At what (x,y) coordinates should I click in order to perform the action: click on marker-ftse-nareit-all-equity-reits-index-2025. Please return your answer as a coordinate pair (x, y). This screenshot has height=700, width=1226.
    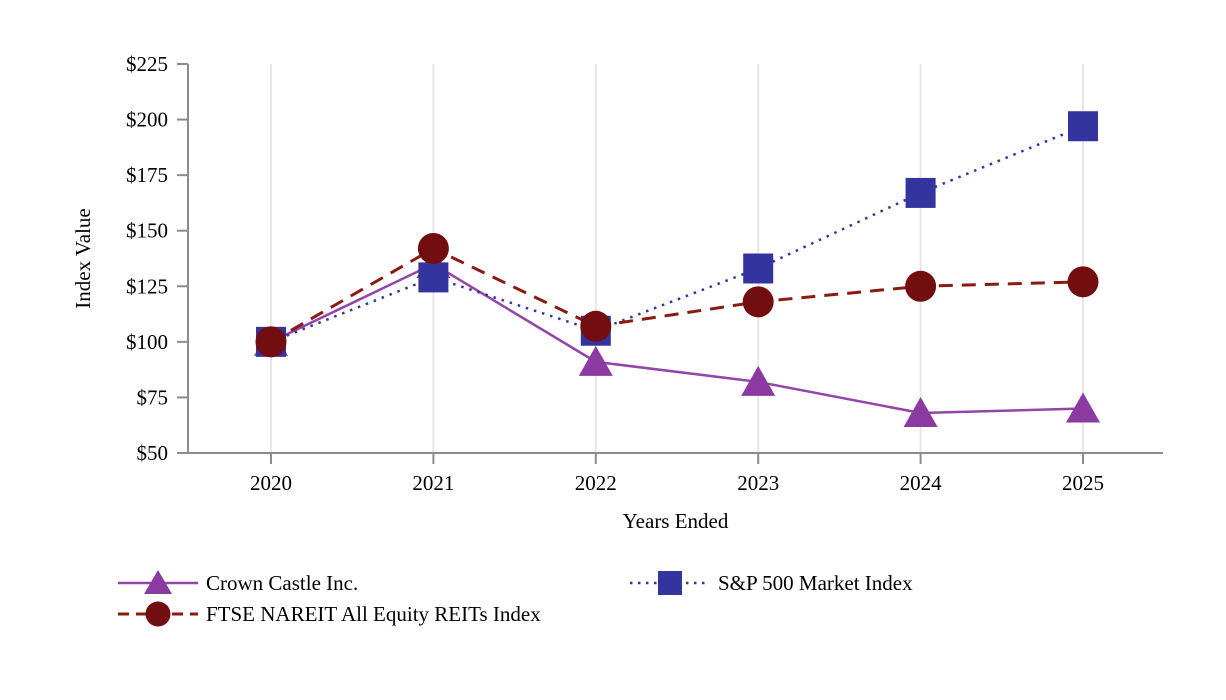
    Looking at the image, I should click on (1083, 282).